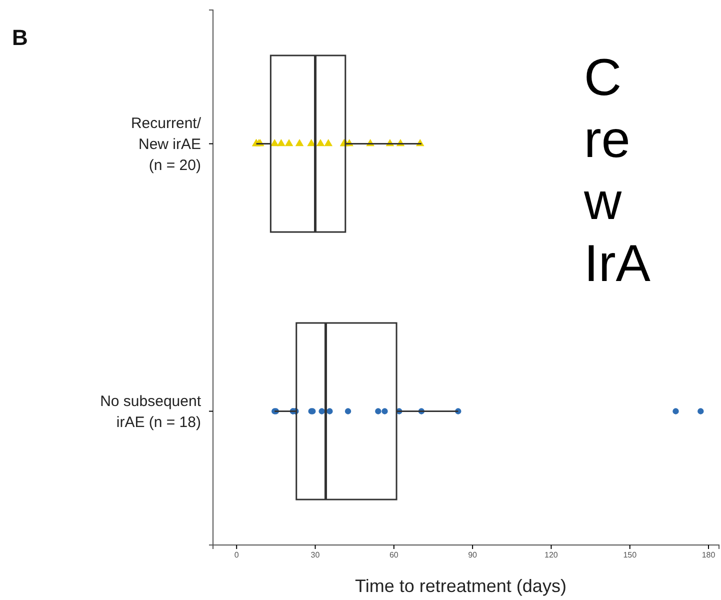 This screenshot has width=721, height=600. What do you see at coordinates (166, 144) in the screenshot?
I see `y-tick-label: Recurrent/ New irAE (n = 20)` at bounding box center [166, 144].